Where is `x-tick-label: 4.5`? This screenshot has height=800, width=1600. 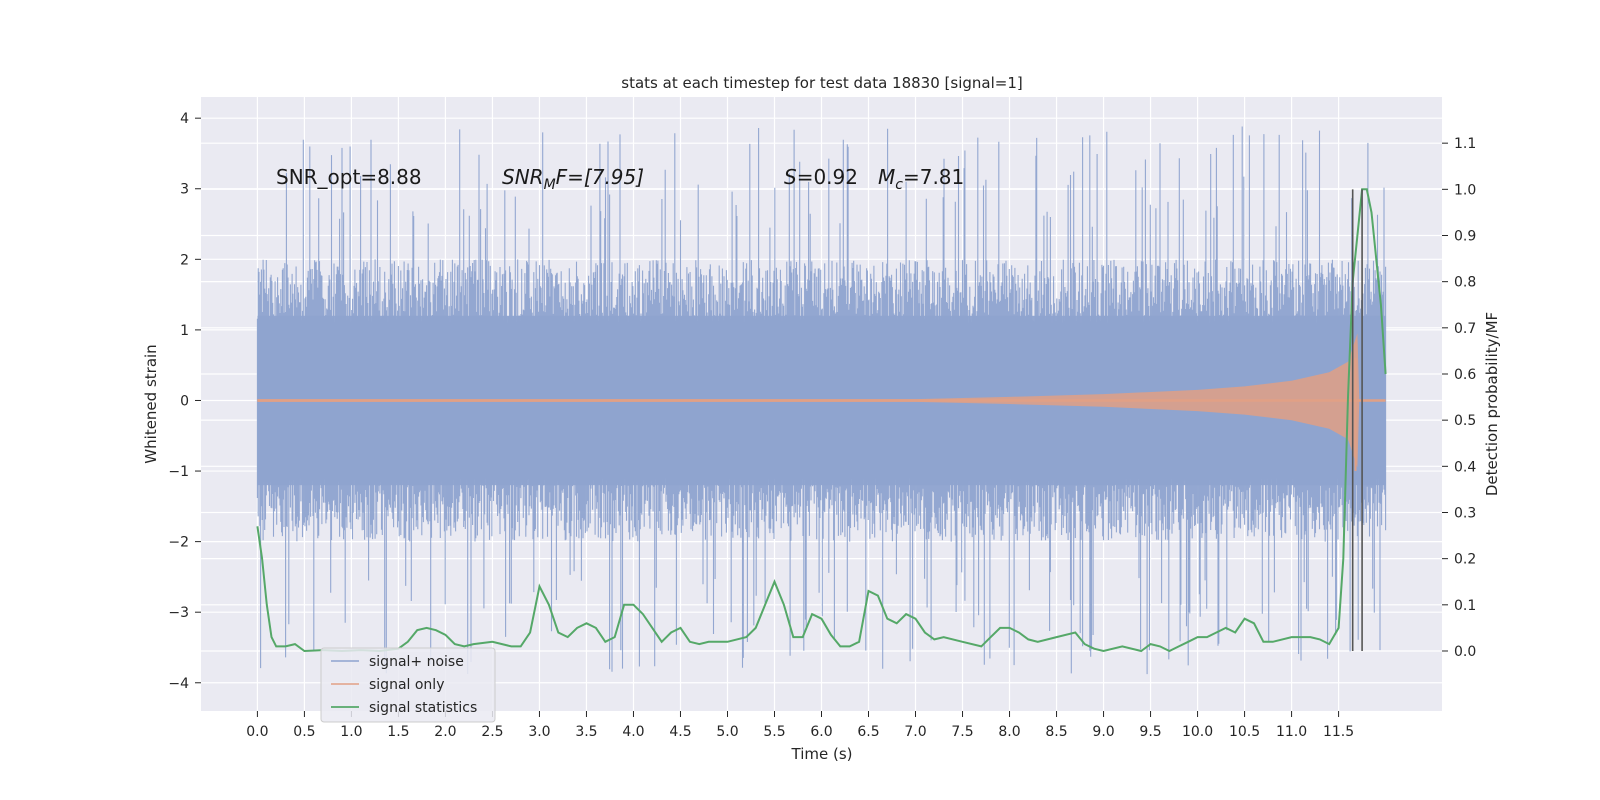
x-tick-label: 4.5 is located at coordinates (680, 732).